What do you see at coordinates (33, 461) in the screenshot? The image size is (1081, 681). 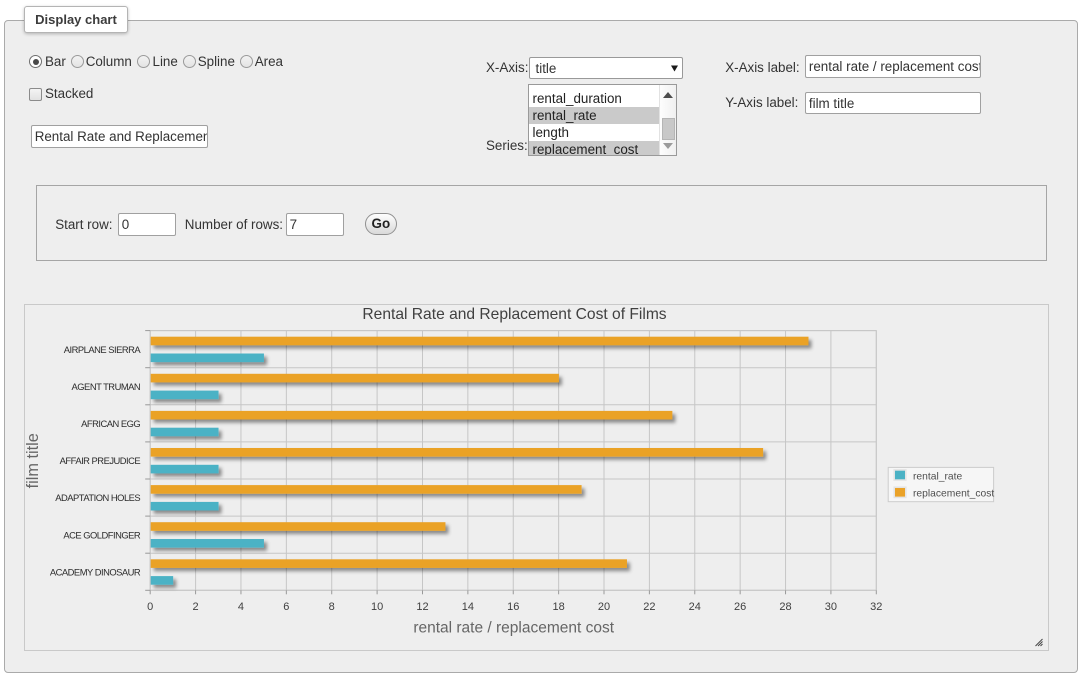 I see `svg-text: film title` at bounding box center [33, 461].